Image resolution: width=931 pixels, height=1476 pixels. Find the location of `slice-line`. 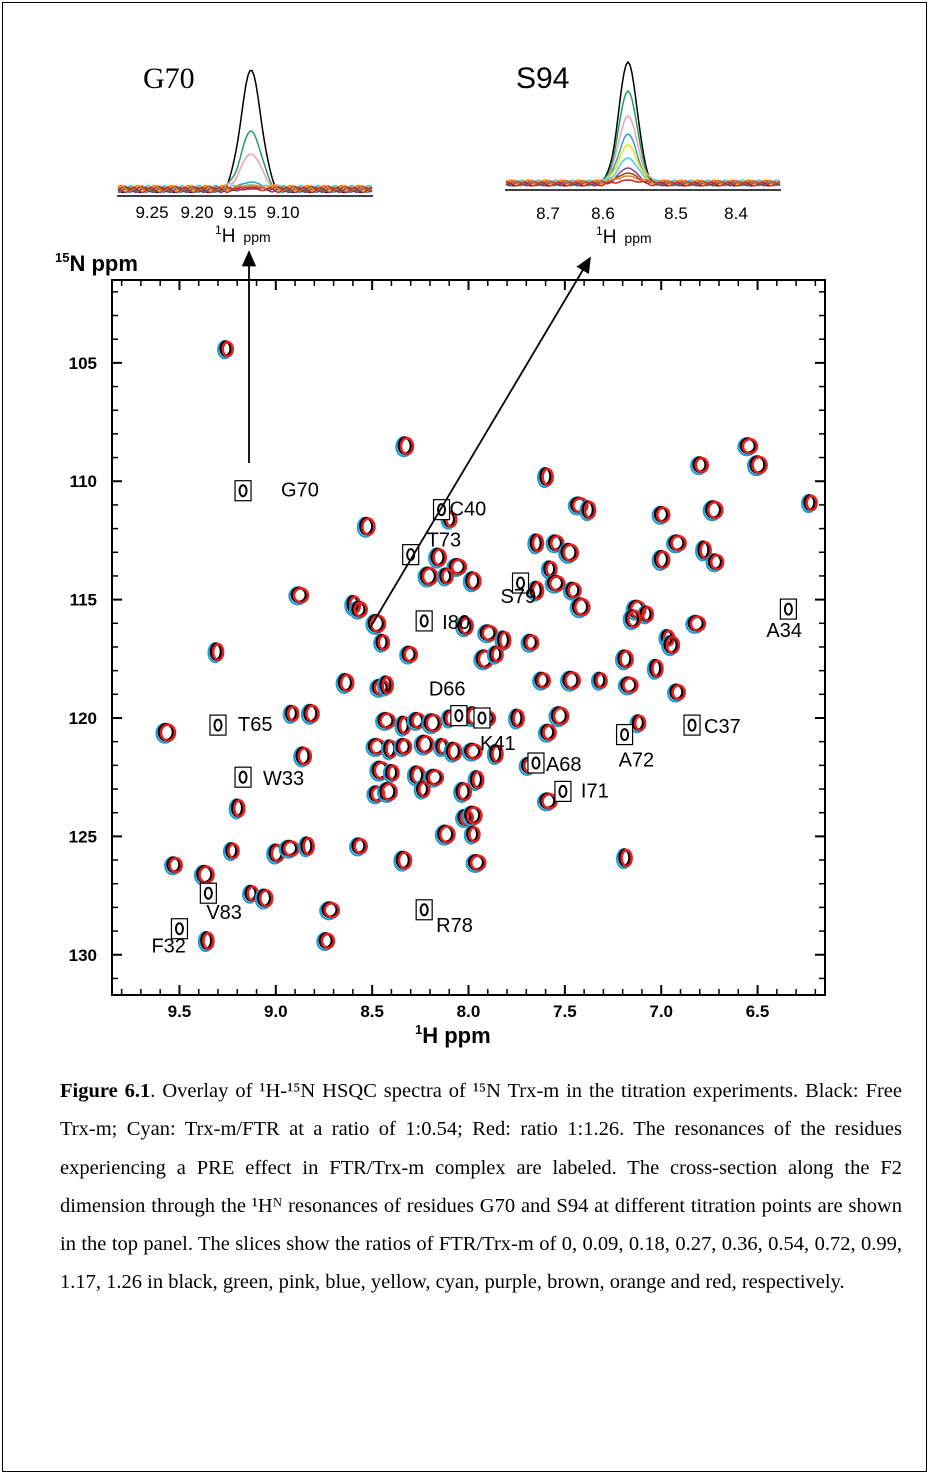

slice-line is located at coordinates (643, 183).